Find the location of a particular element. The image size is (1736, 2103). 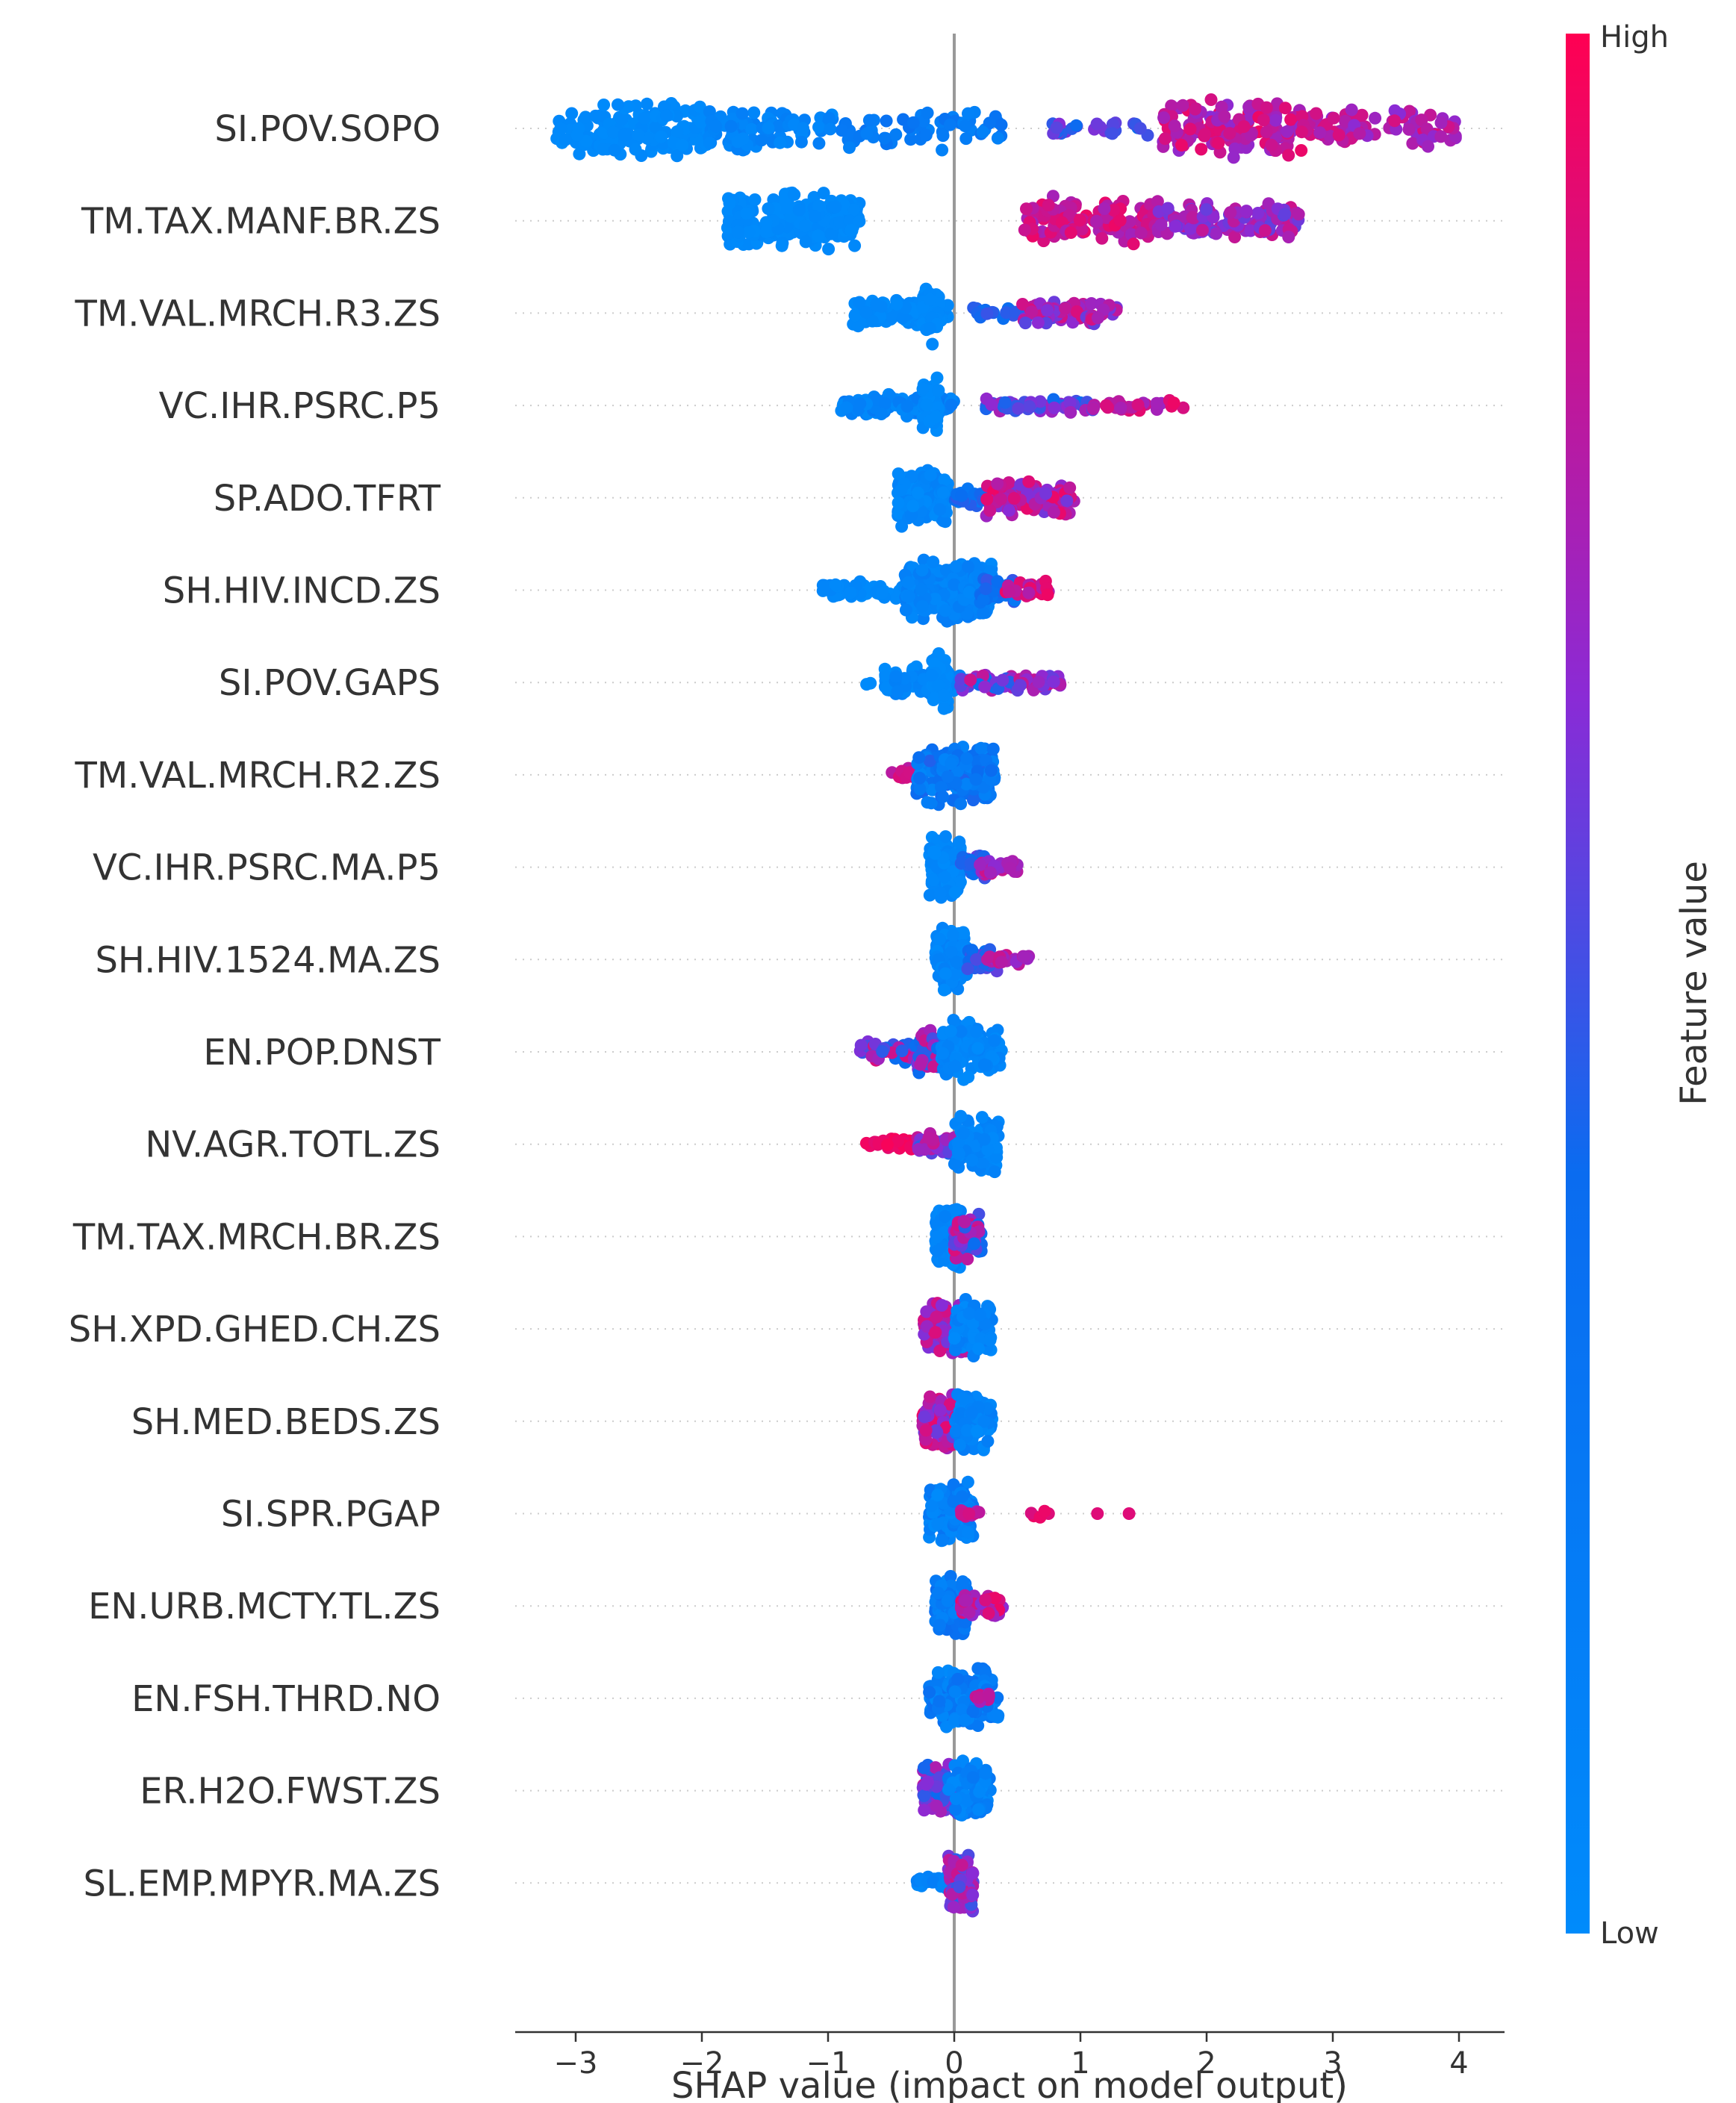

feature-label: SH.HIV.INCD.ZS is located at coordinates (302, 591).